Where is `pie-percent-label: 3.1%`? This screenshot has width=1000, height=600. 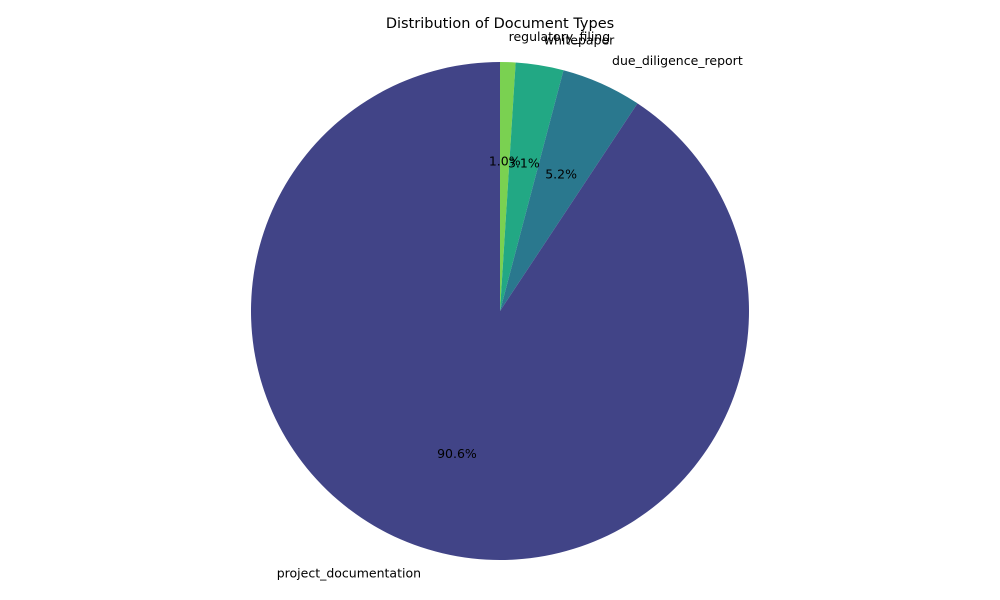
pie-percent-label: 3.1% is located at coordinates (524, 163).